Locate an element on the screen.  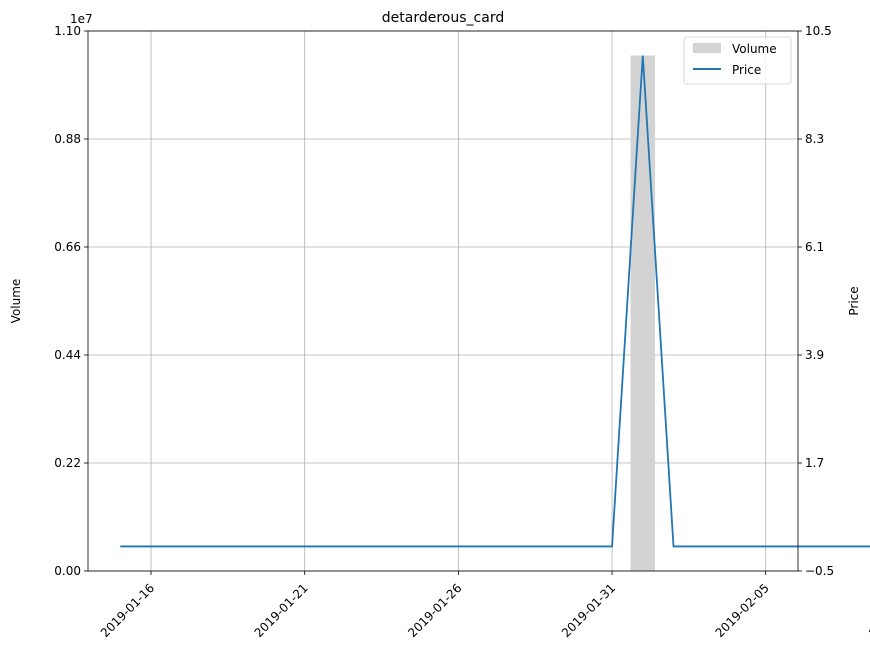
x-tick-label: 2019-01-21 is located at coordinates (281, 610).